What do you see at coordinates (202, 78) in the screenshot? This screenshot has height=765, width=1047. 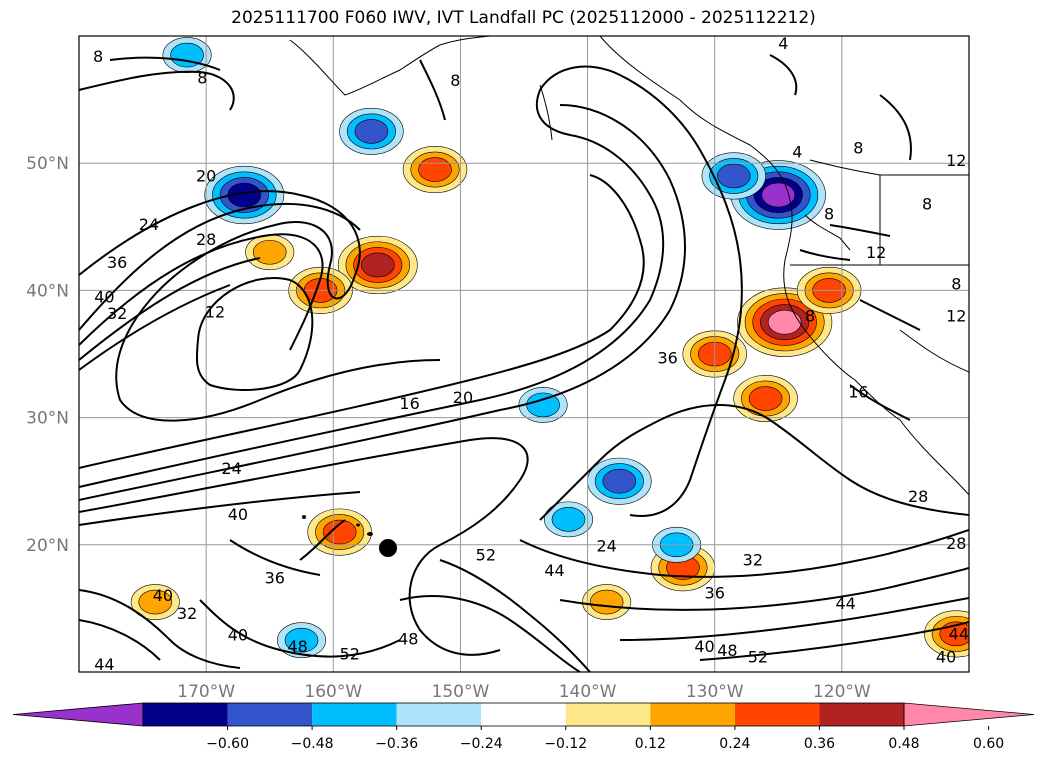 I see `contour-label-1: 8` at bounding box center [202, 78].